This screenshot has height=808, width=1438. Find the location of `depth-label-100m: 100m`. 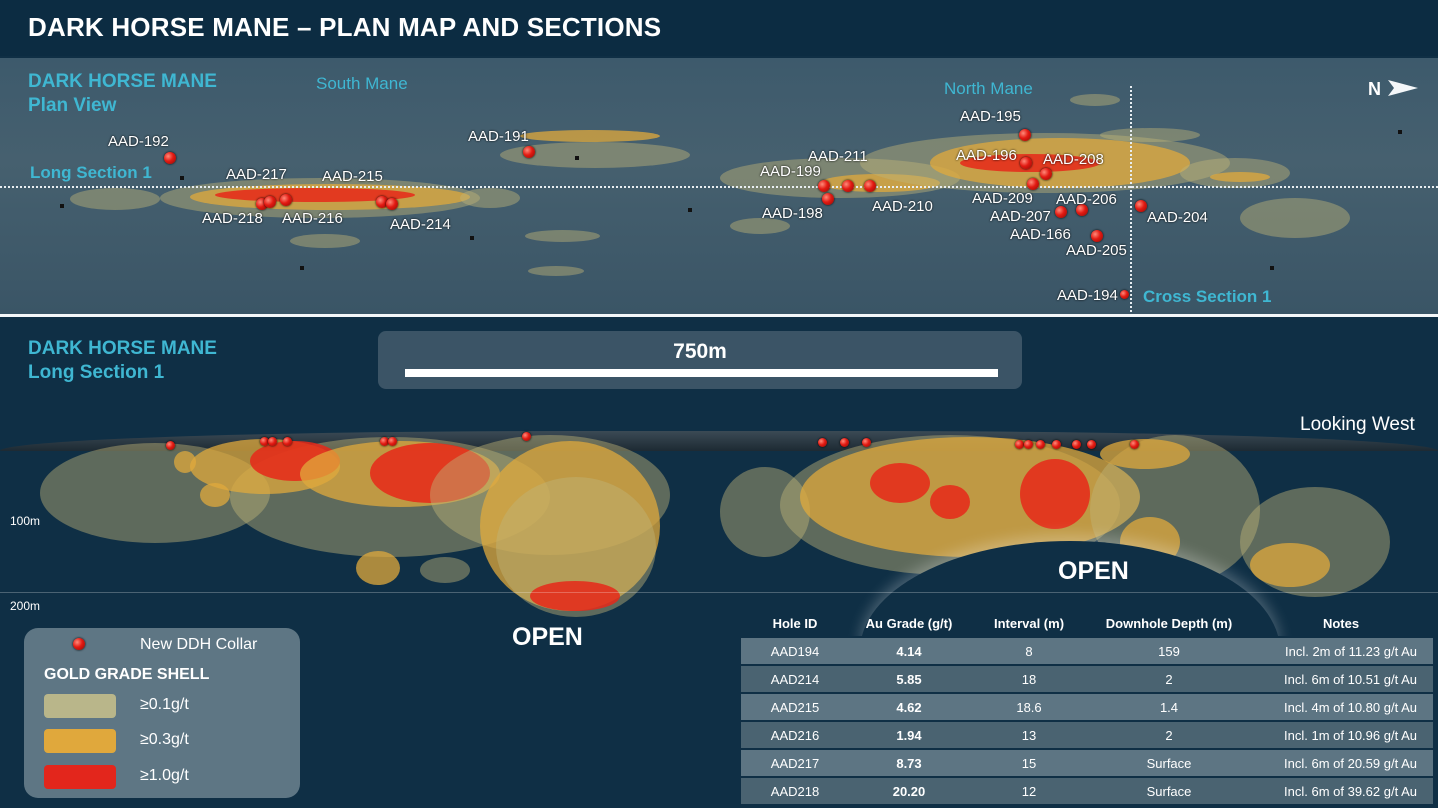

depth-label-100m: 100m is located at coordinates (25, 521).